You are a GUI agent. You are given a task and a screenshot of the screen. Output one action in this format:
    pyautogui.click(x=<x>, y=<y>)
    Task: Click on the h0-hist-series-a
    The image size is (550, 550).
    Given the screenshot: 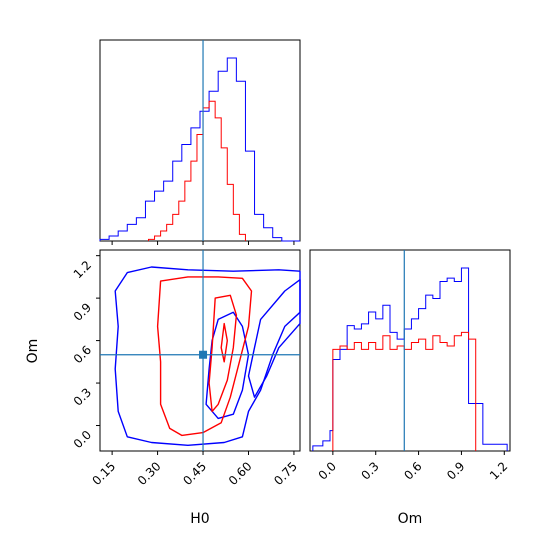 What is the action you would take?
    pyautogui.click(x=199, y=149)
    